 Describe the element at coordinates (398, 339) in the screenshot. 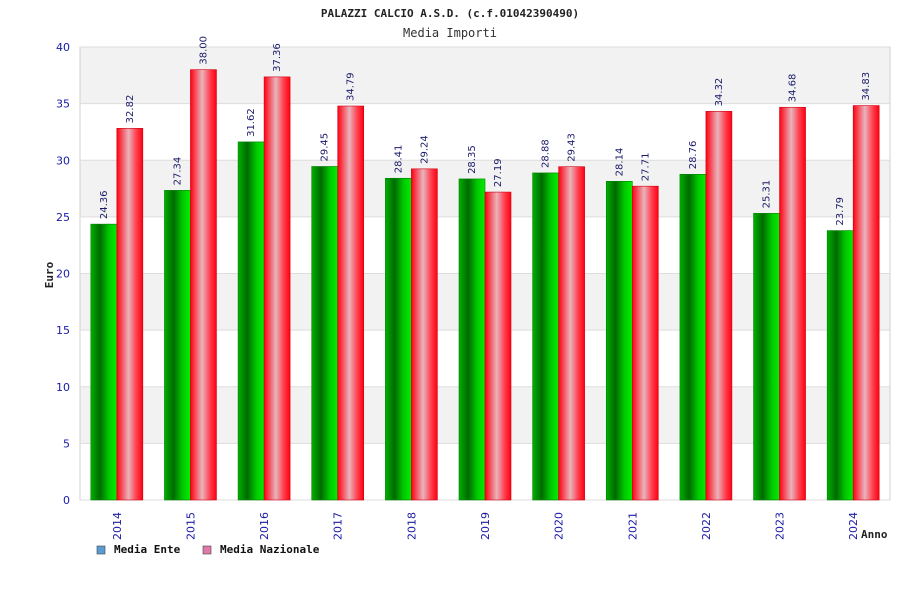

I see `bar-media-ente-2018` at that location.